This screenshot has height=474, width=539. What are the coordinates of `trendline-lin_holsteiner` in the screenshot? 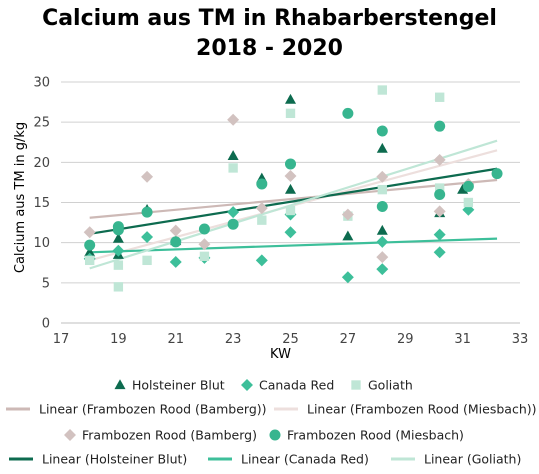 It's located at (293, 201).